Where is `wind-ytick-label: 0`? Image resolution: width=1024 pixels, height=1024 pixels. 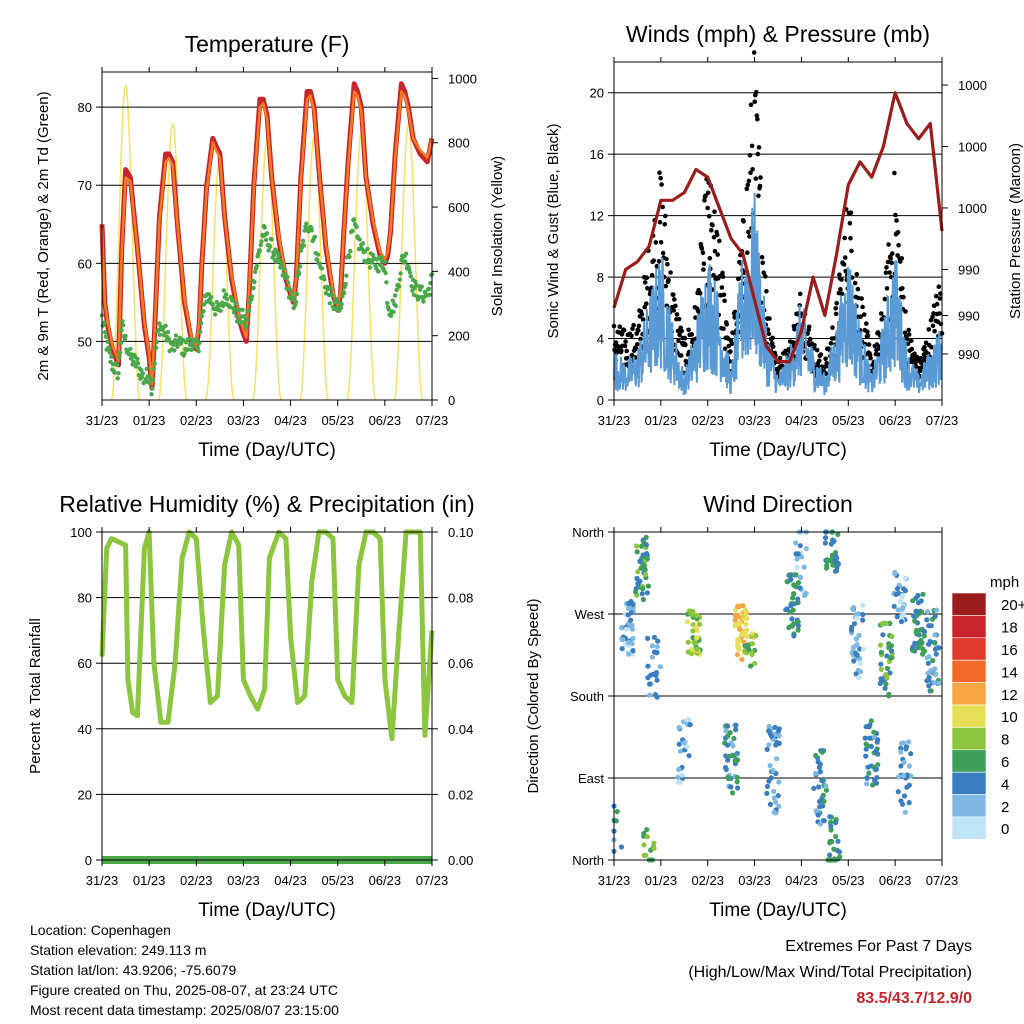
wind-ytick-label: 0 is located at coordinates (600, 400).